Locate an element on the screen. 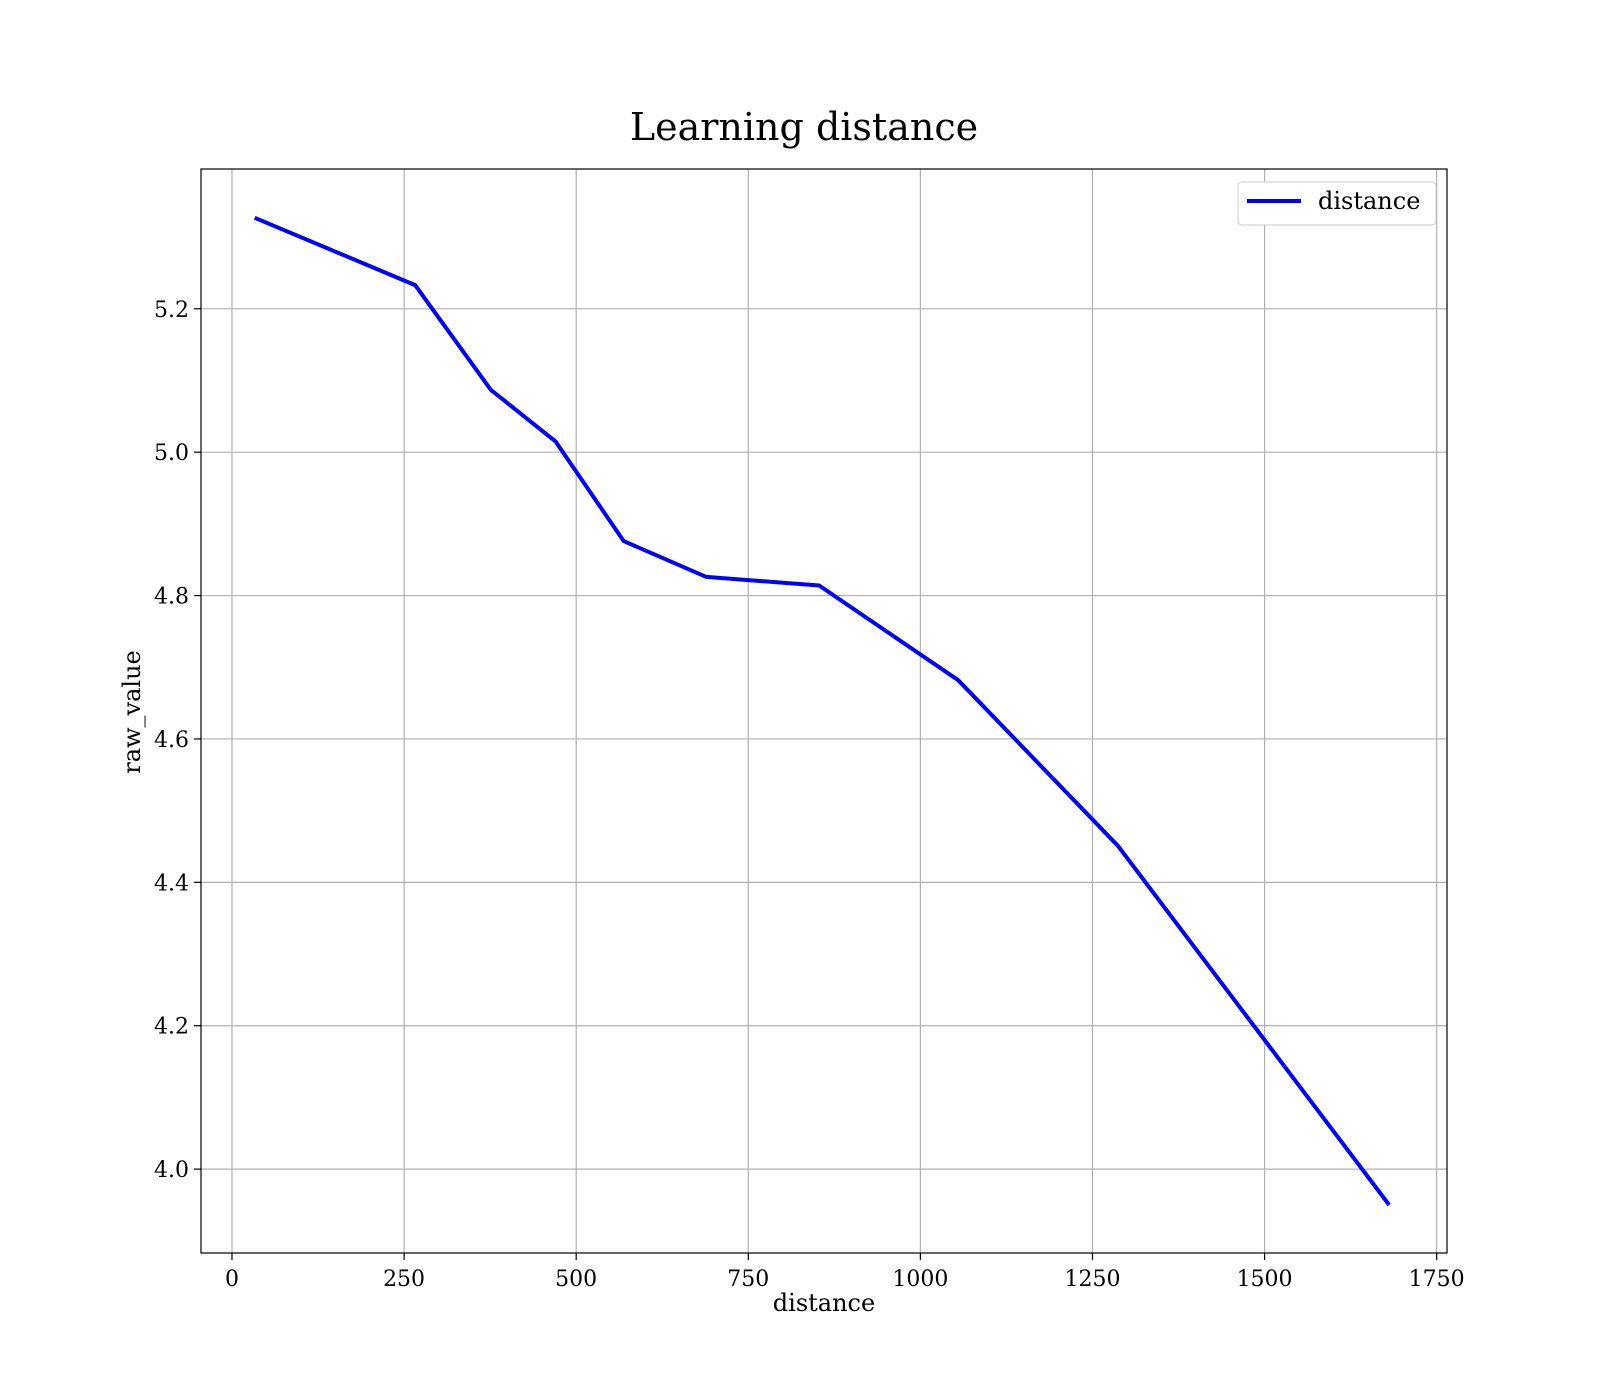  x-tick-label: 1000 is located at coordinates (920, 1279).